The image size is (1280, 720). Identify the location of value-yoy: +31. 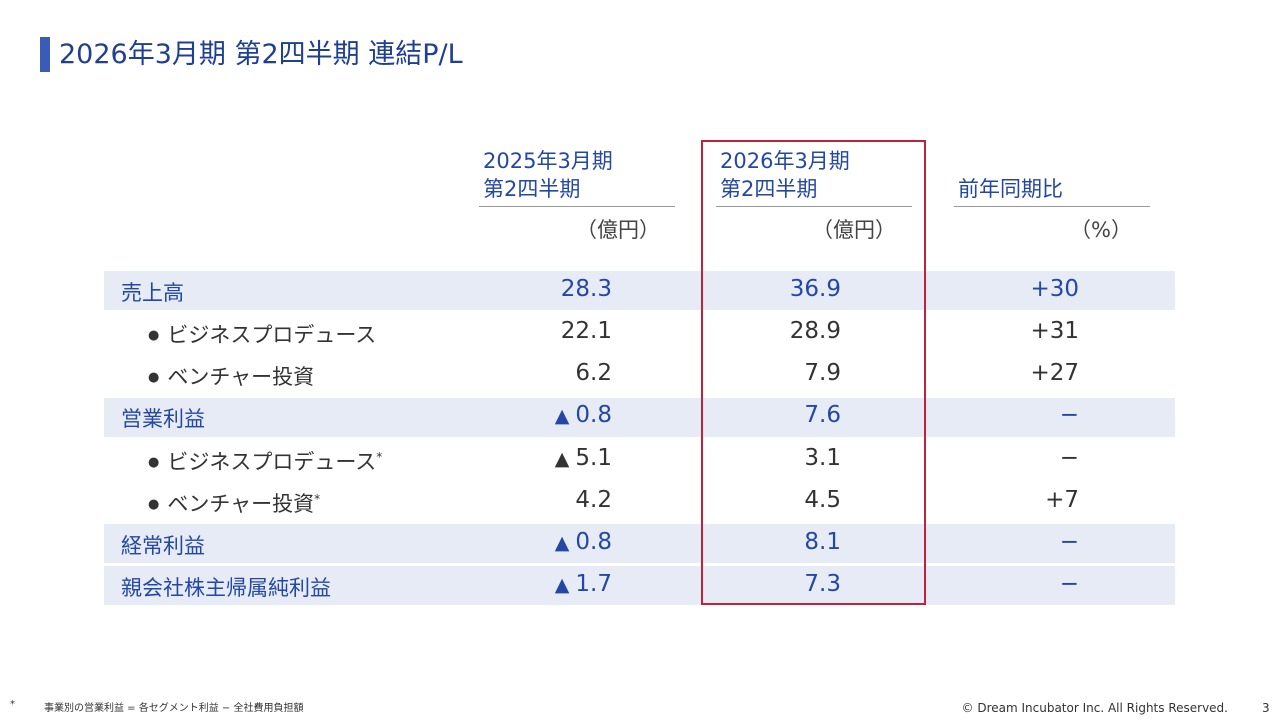
(1054, 331).